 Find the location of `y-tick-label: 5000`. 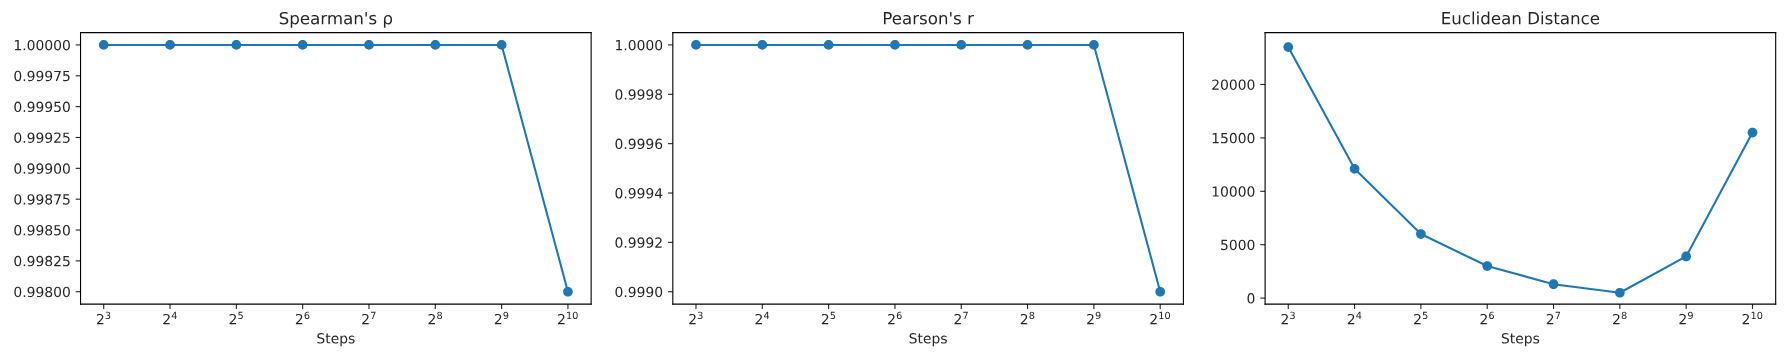

y-tick-label: 5000 is located at coordinates (1238, 245).